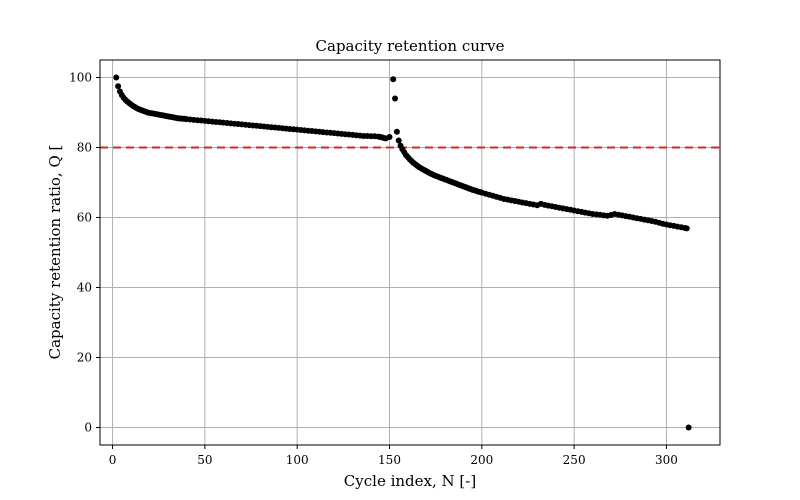  Describe the element at coordinates (88, 428) in the screenshot. I see `y-tick-label: 0` at that location.